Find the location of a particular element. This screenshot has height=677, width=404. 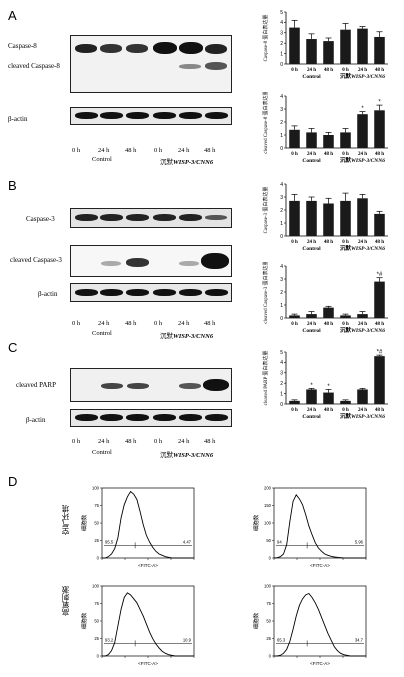

gate-value-right: 10.9 is located at coordinates (187, 639).